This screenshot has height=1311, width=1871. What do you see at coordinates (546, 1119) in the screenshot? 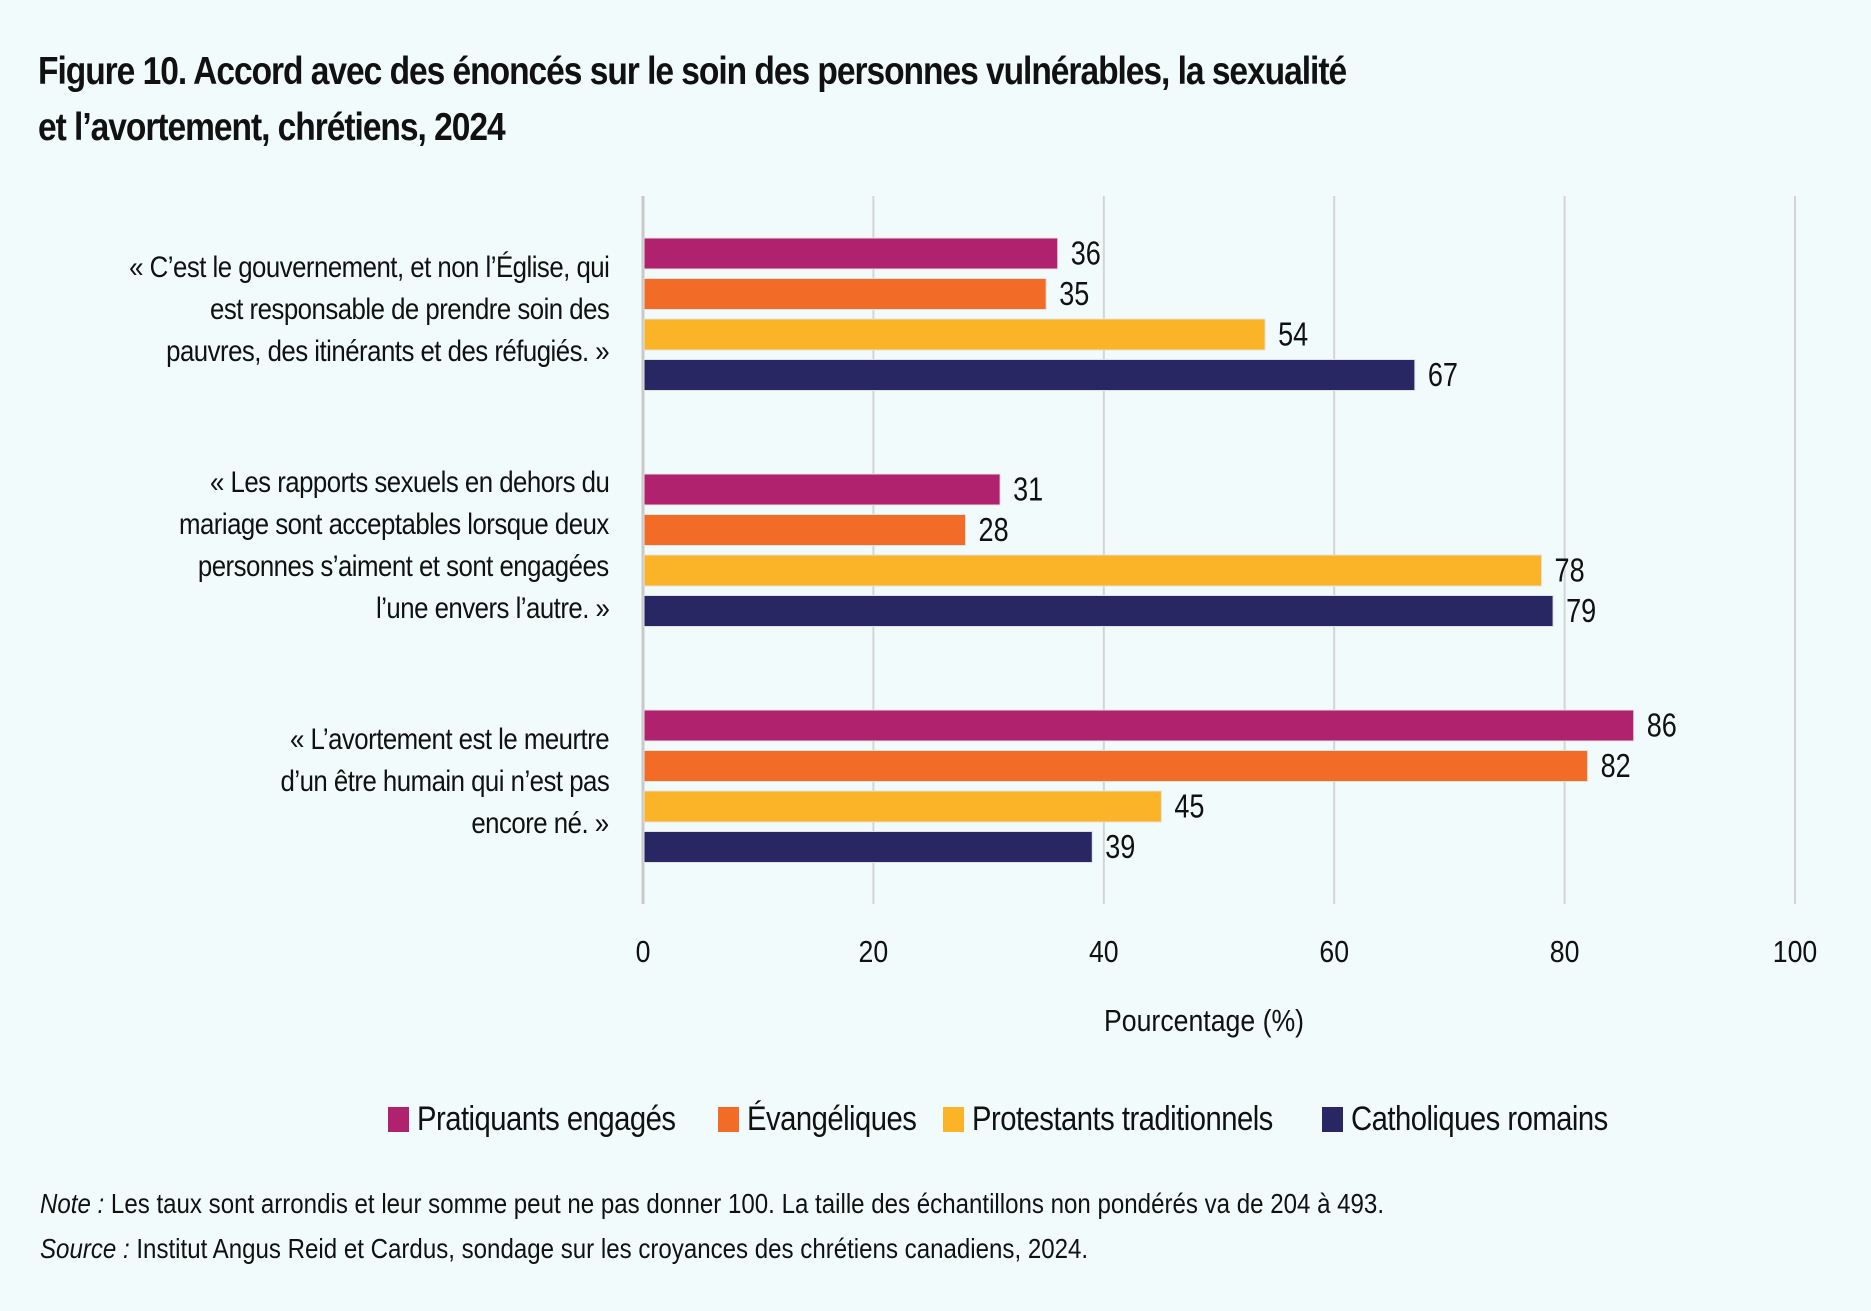
I see `legend-label: Pratiquants engagés` at bounding box center [546, 1119].